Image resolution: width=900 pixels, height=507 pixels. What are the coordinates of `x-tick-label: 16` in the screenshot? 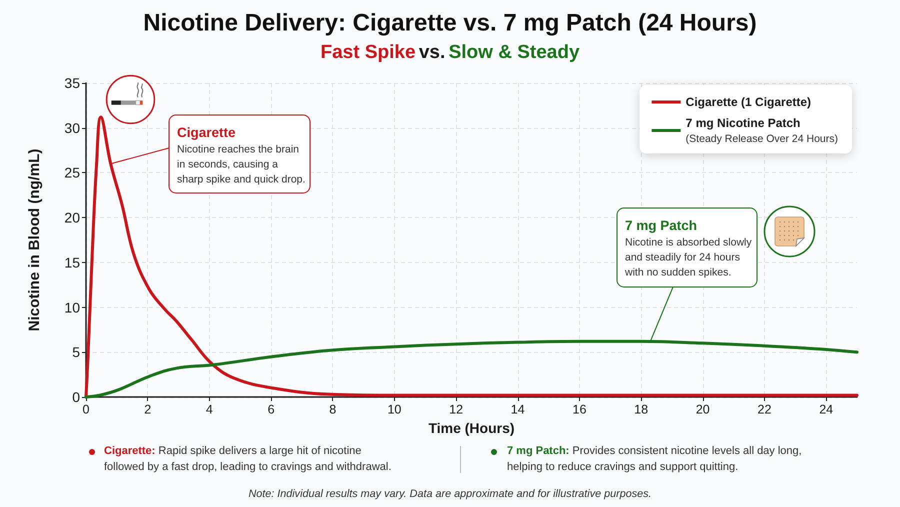 It's located at (579, 409).